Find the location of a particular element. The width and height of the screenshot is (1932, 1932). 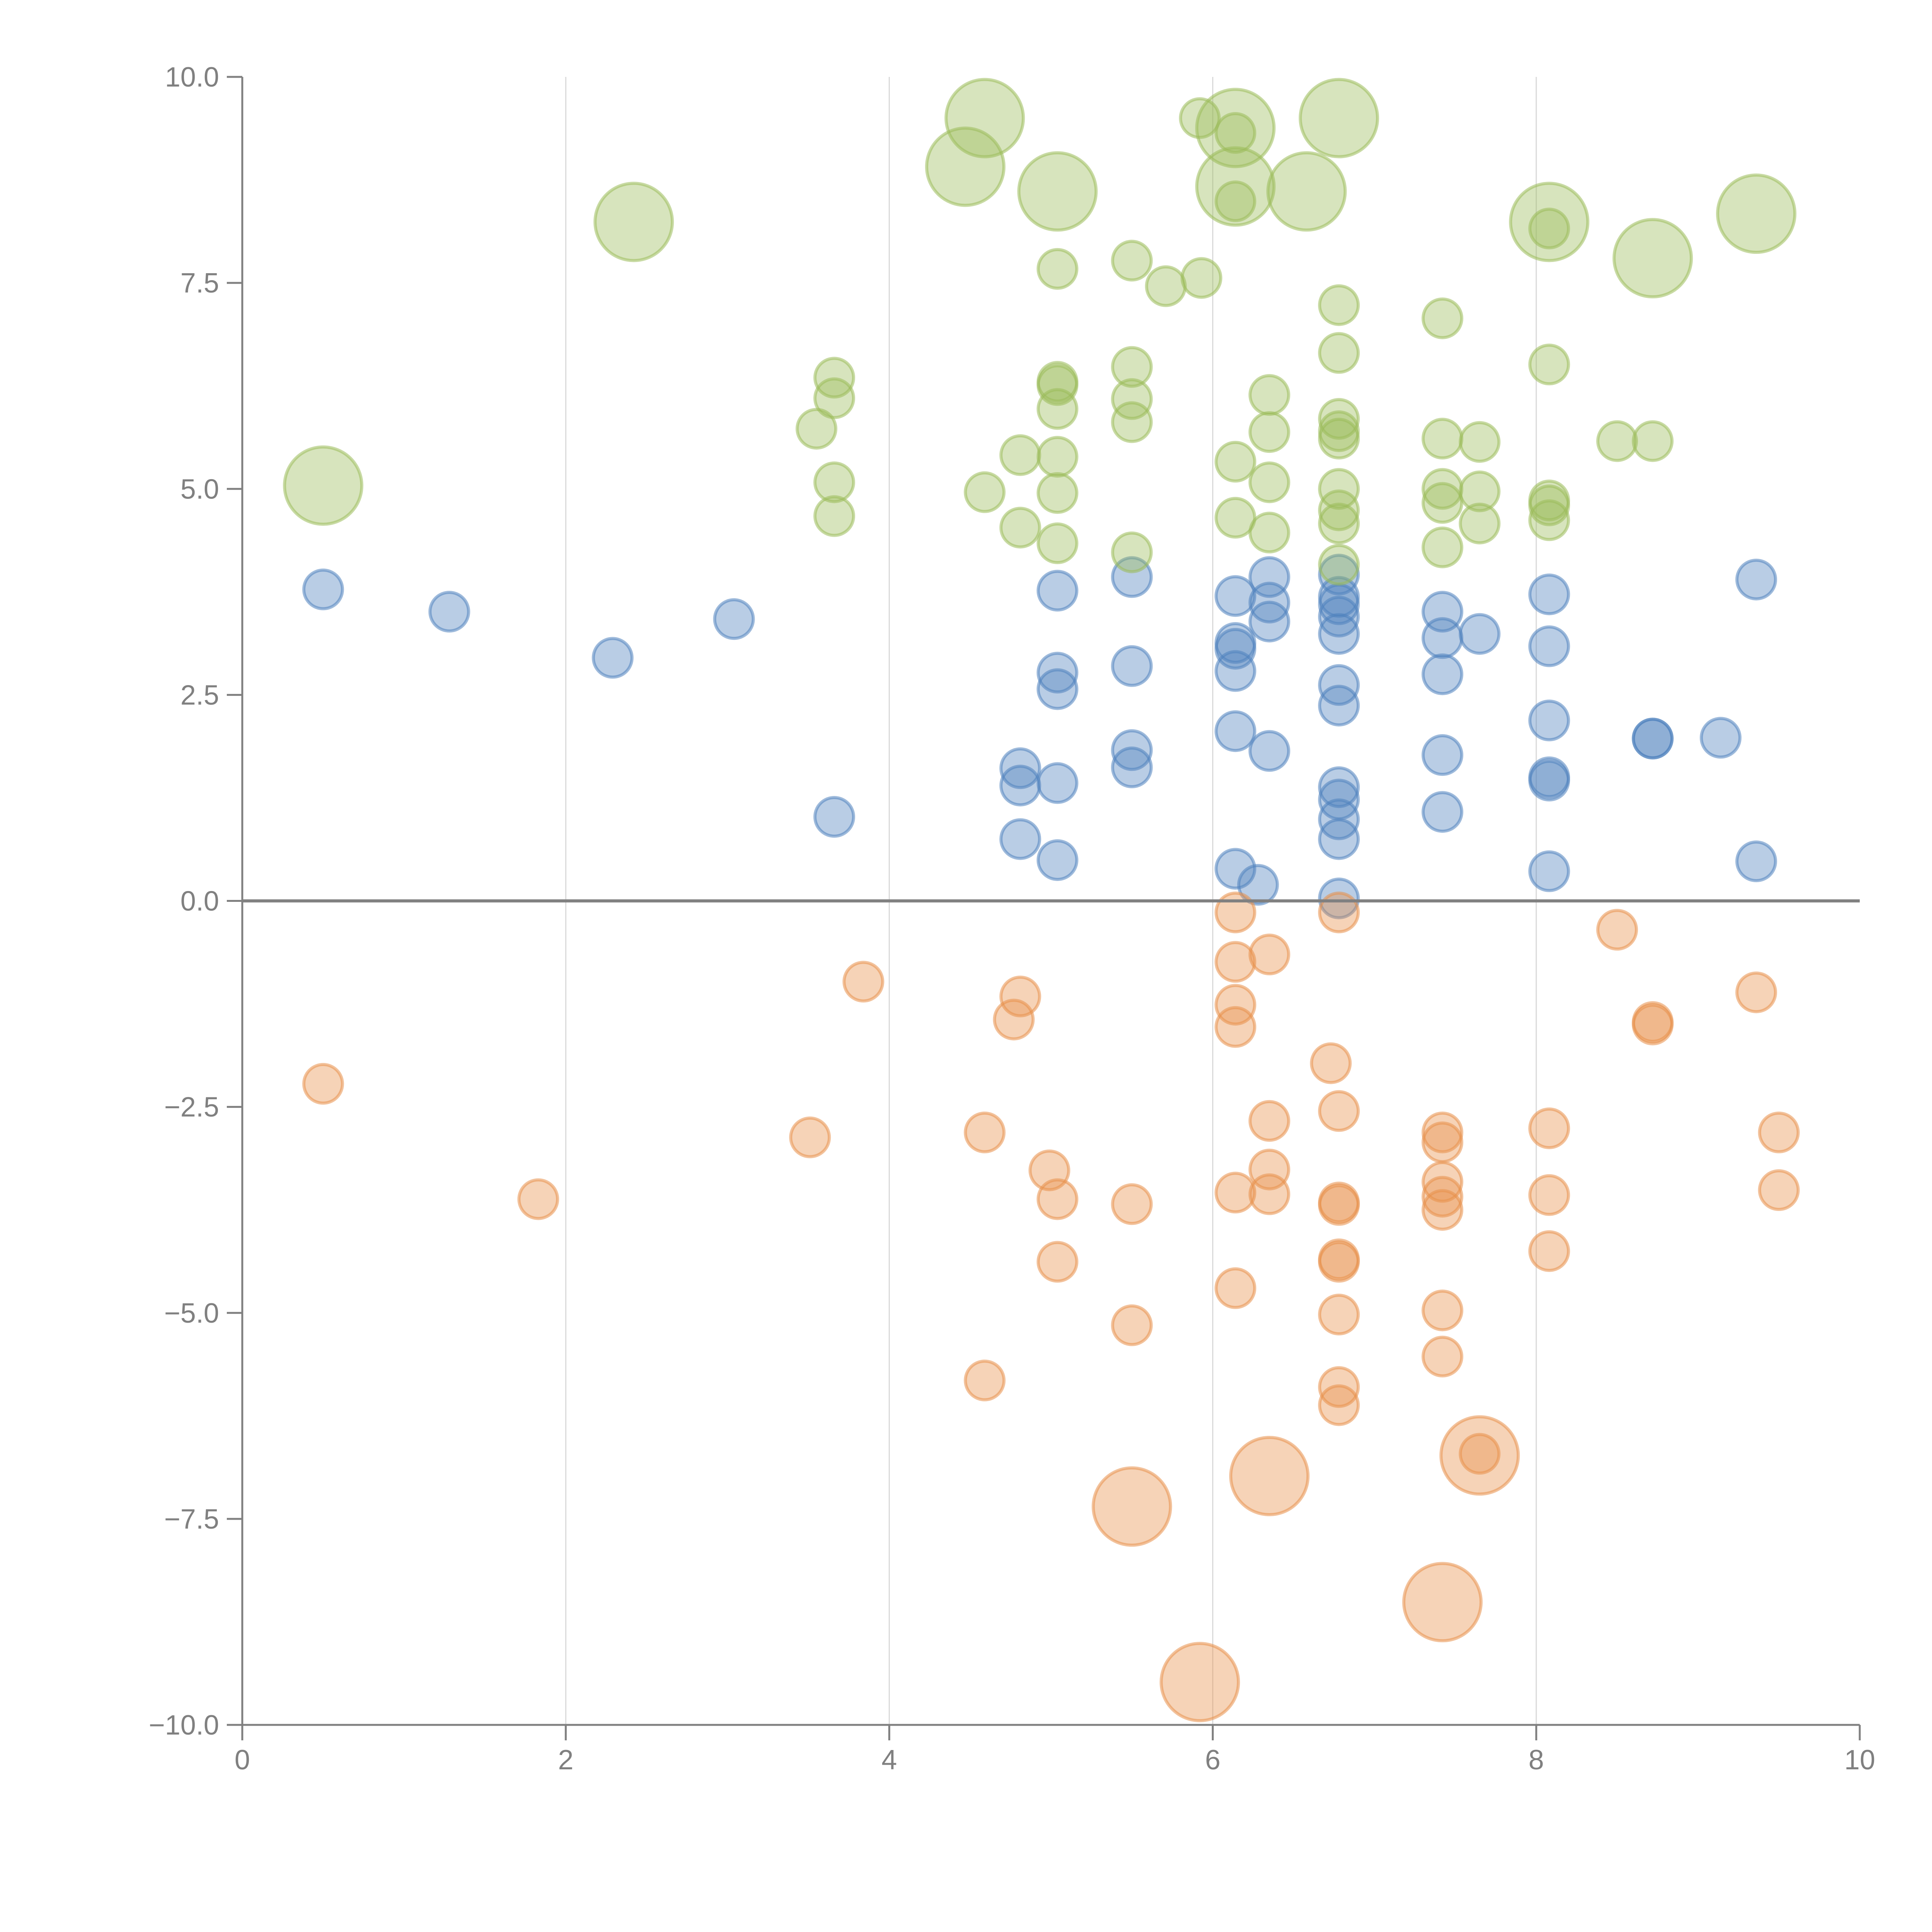

x-tick-labels: 0 2 4 6 8 10 is located at coordinates (1055, 1760).